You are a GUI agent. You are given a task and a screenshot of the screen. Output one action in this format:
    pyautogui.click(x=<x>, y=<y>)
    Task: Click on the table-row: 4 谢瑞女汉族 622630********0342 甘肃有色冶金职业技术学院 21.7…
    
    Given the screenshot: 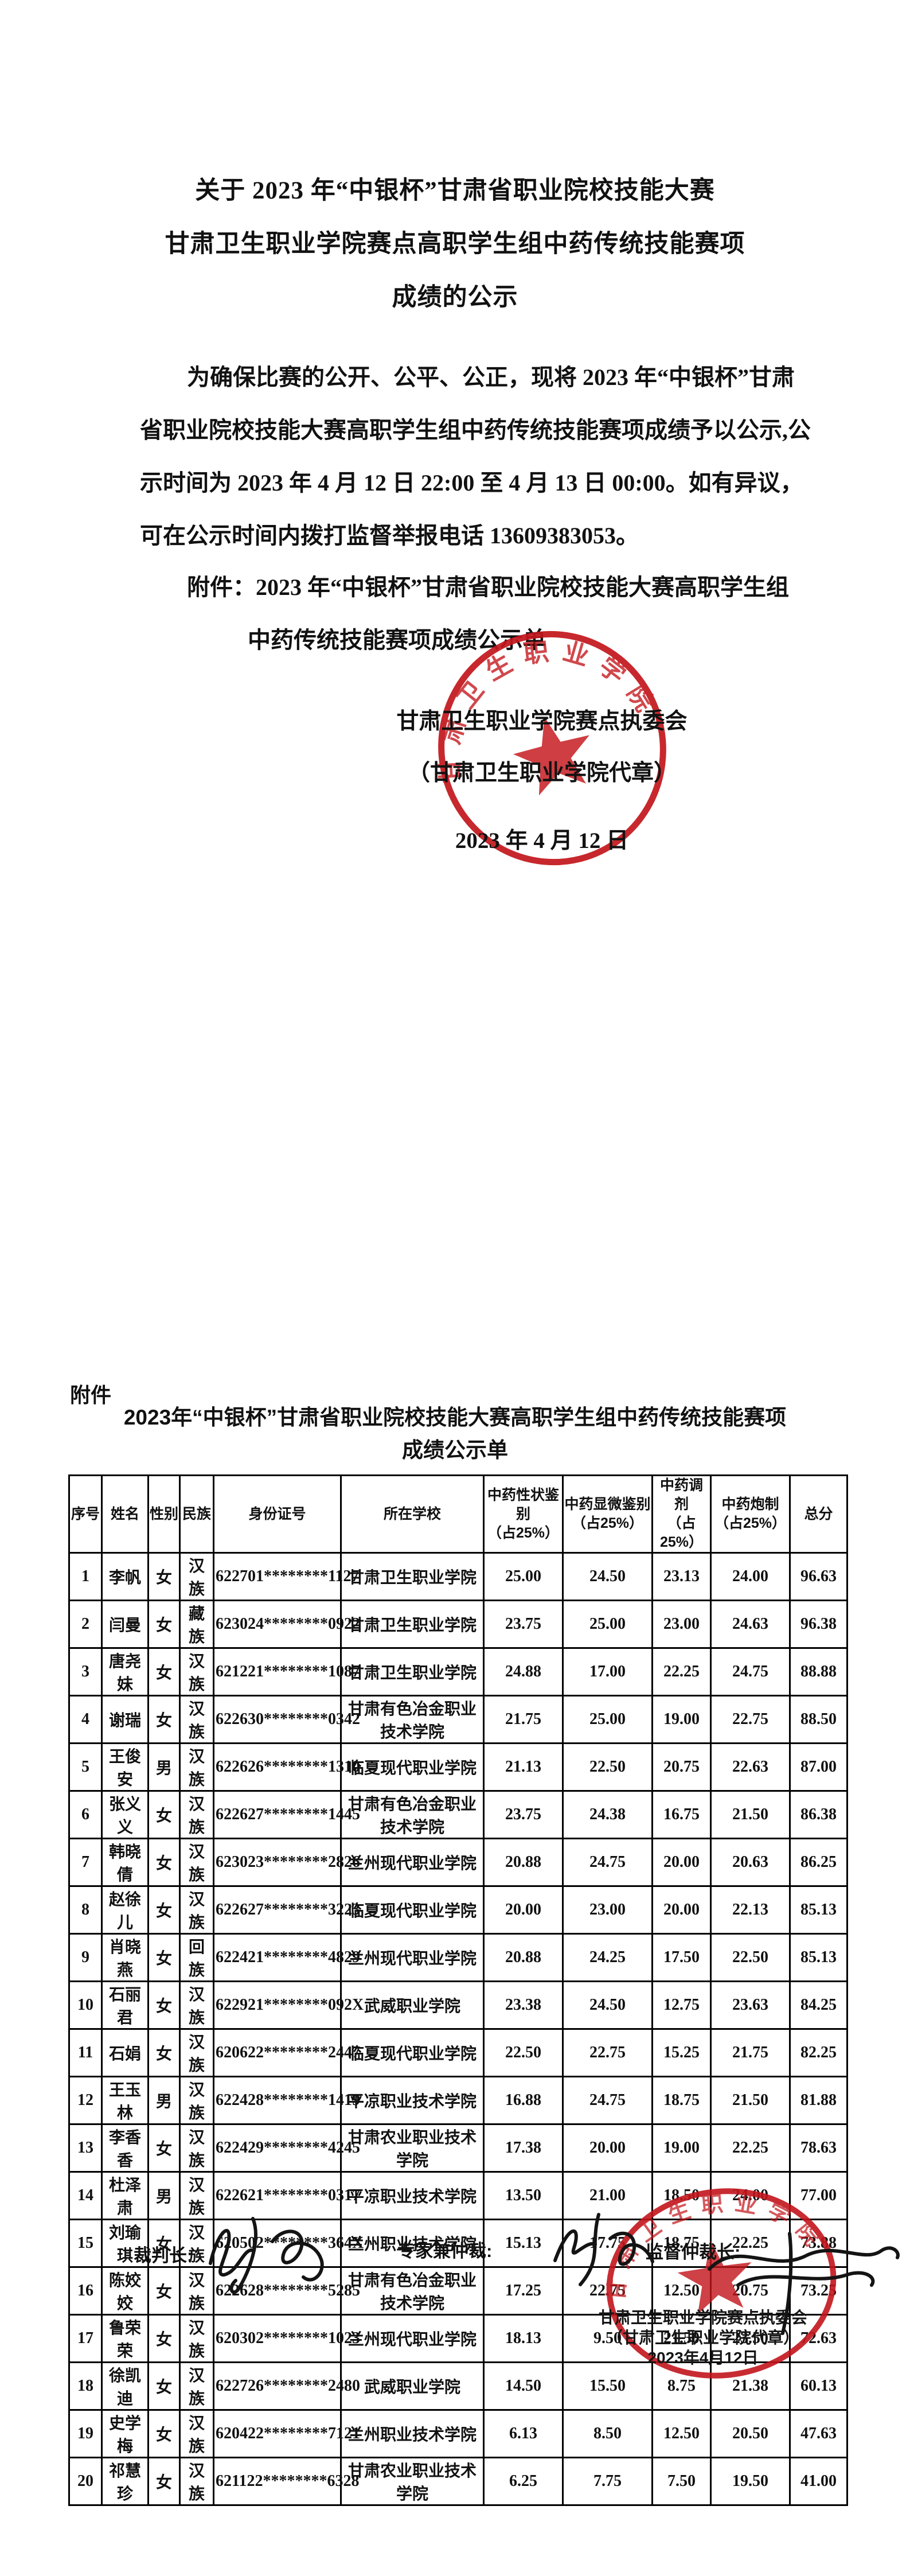 What is the action you would take?
    pyautogui.click(x=458, y=1719)
    